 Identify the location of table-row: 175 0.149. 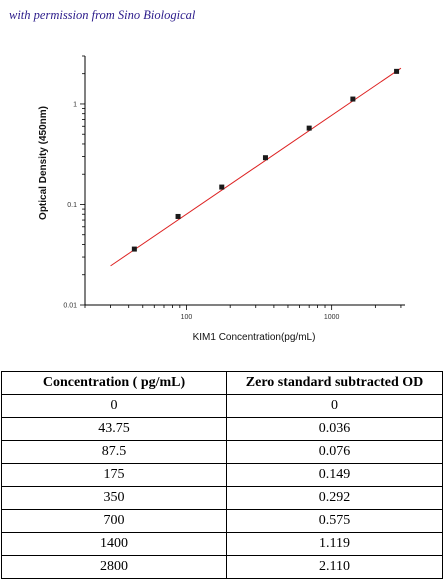
(222, 475).